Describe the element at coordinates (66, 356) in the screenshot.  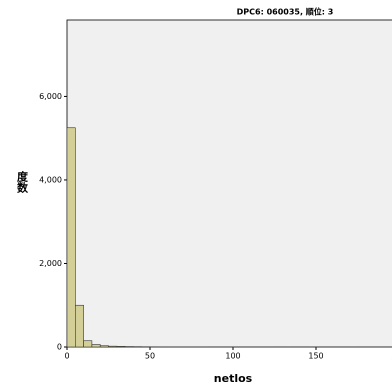
I see `x-tick-label: 0` at that location.